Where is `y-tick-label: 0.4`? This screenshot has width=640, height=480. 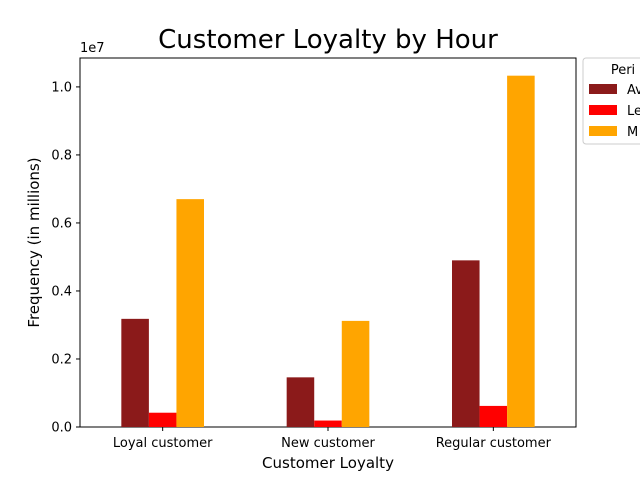
y-tick-label: 0.4 is located at coordinates (61, 291).